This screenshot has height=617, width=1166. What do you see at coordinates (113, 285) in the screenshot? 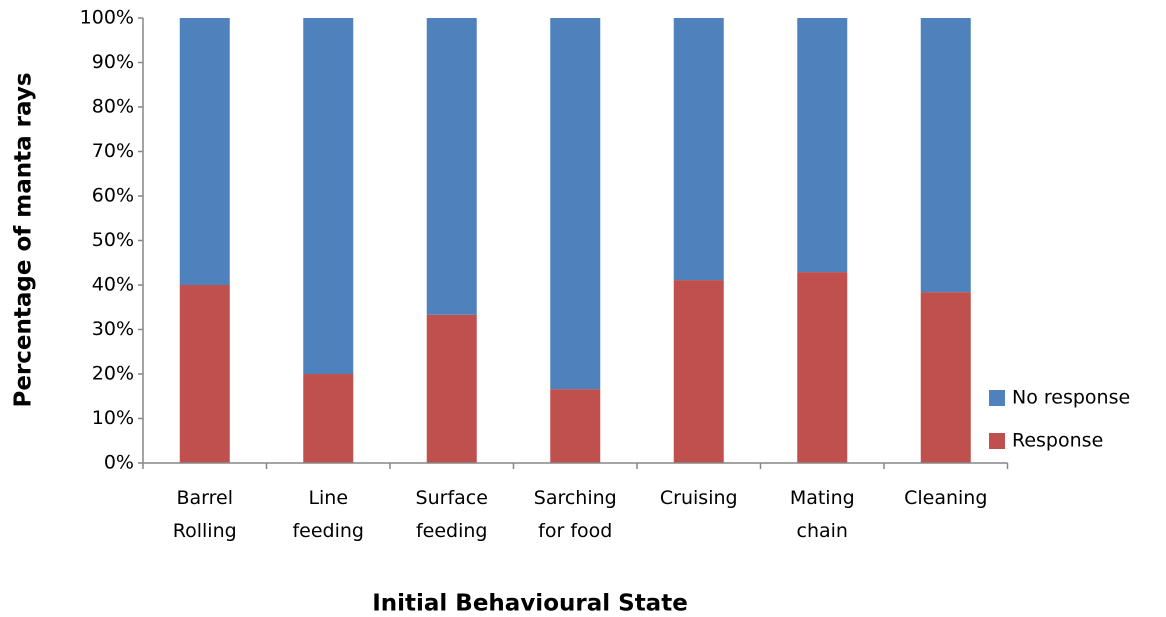
I see `y-tick-label: 40%` at bounding box center [113, 285].